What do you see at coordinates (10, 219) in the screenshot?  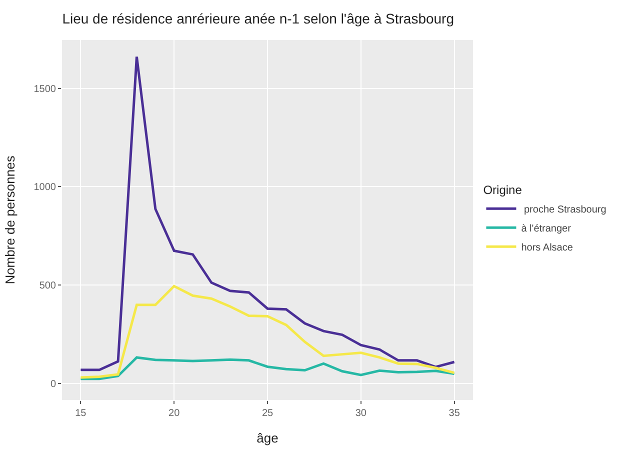 I see `y-axis-title: Nombre de personnes` at bounding box center [10, 219].